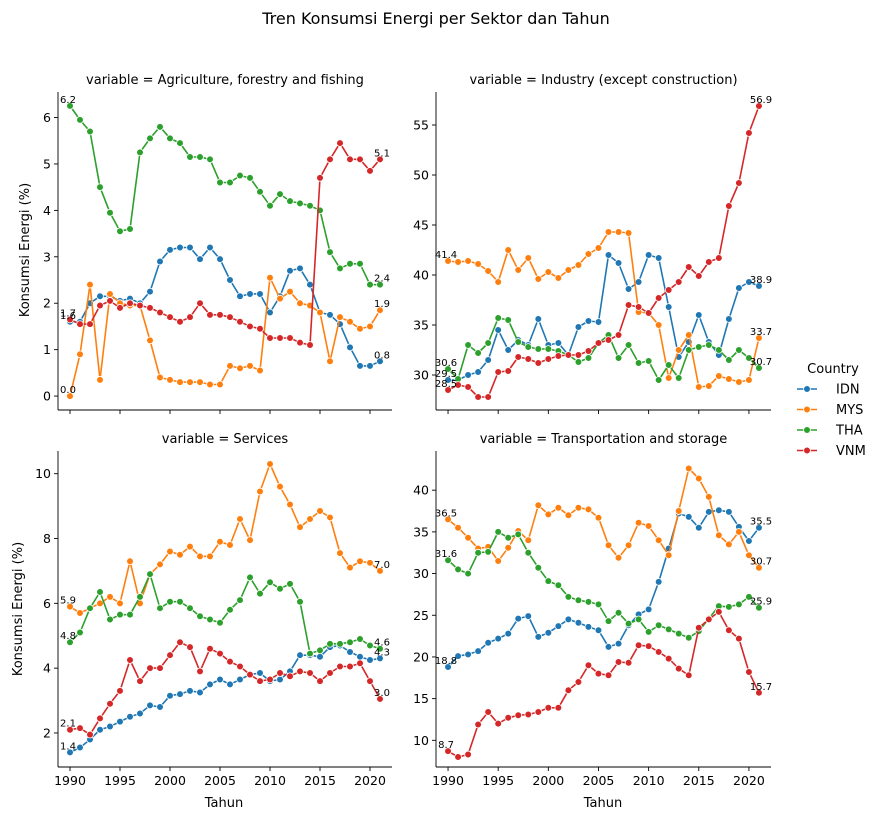  What do you see at coordinates (47, 732) in the screenshot?
I see `y-tick-label: 2` at bounding box center [47, 732].